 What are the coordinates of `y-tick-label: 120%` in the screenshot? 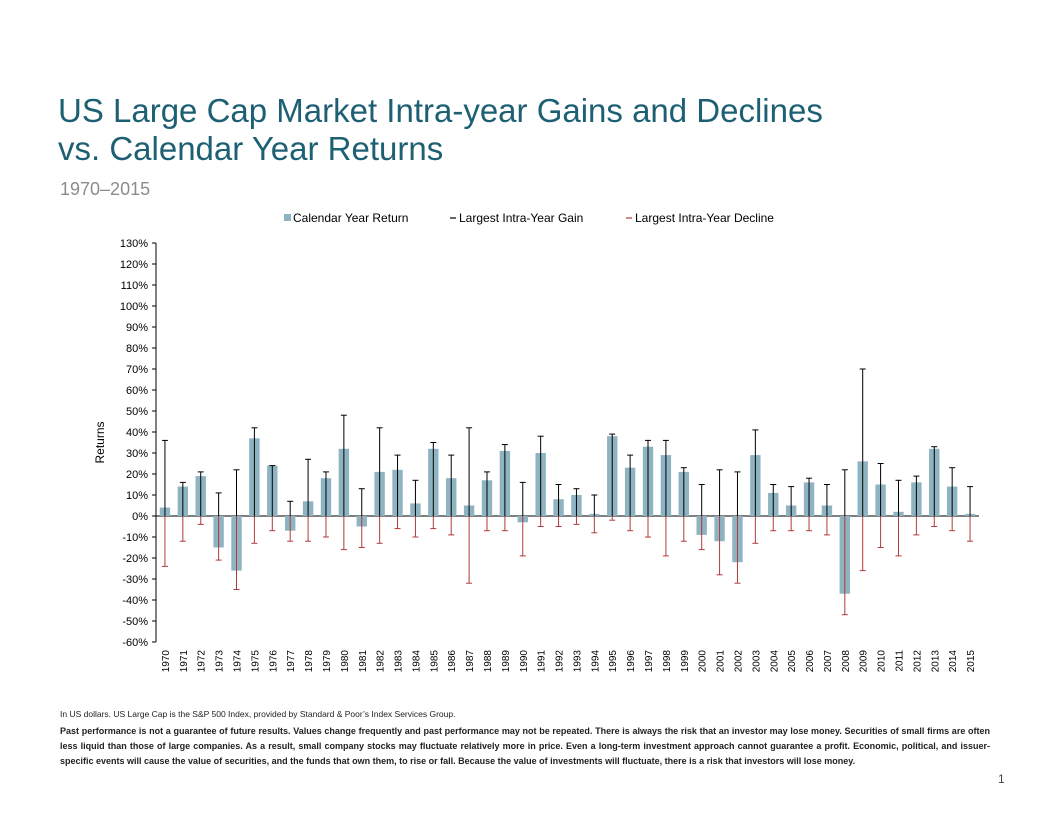 It's located at (134, 265).